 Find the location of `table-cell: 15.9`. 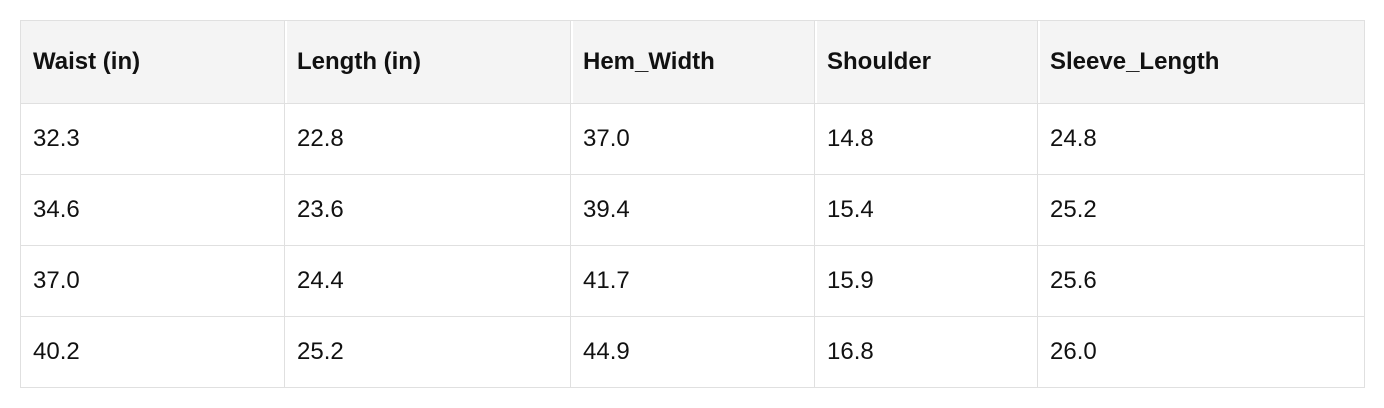

table-cell: 15.9 is located at coordinates (926, 281).